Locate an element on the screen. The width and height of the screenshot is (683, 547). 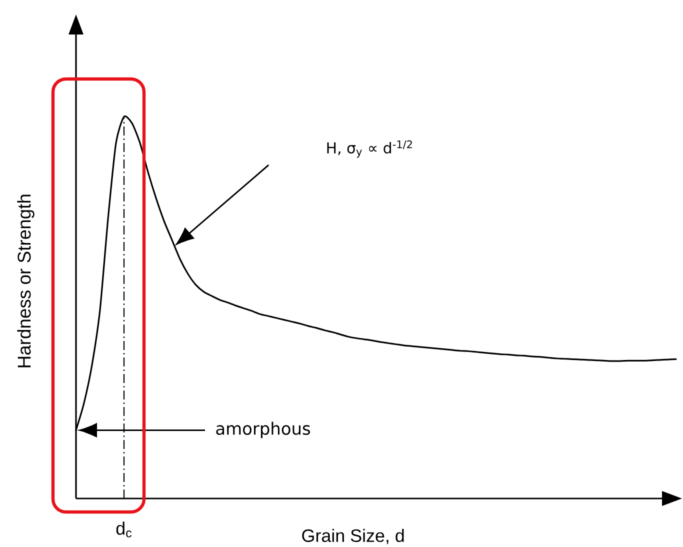
annotation: H, σ$_{y}$ ∝ d$^{-1/2}$ is located at coordinates (369, 149).